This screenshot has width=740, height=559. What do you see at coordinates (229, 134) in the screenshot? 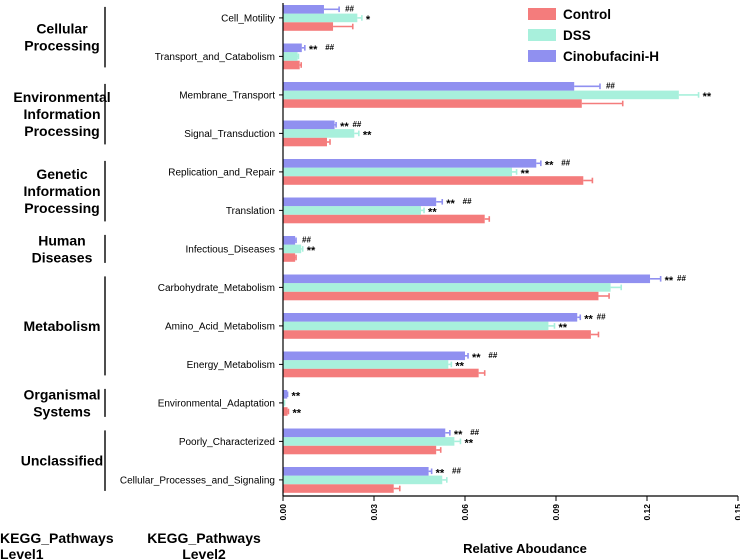
I see `category-label-signal-transduction: Signal_Transduction` at bounding box center [229, 134].